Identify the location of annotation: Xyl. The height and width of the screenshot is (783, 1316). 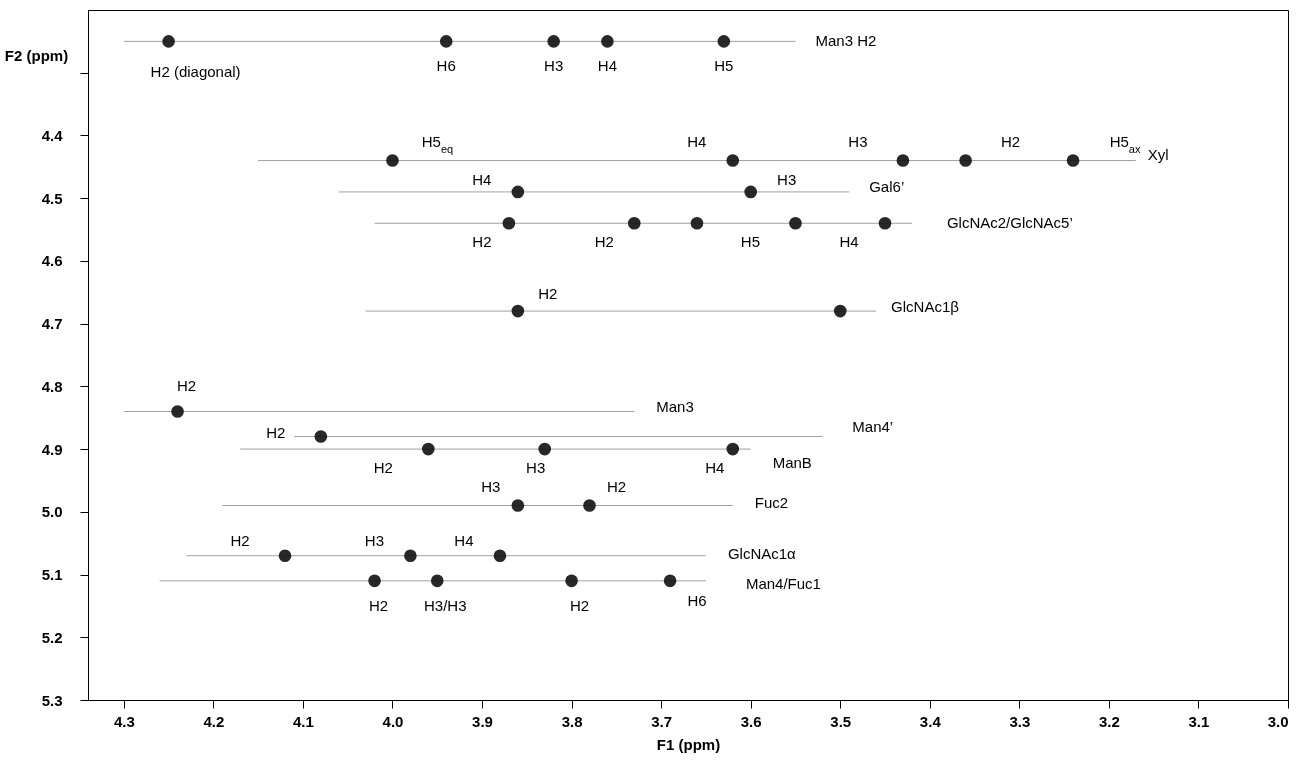
(1158, 154).